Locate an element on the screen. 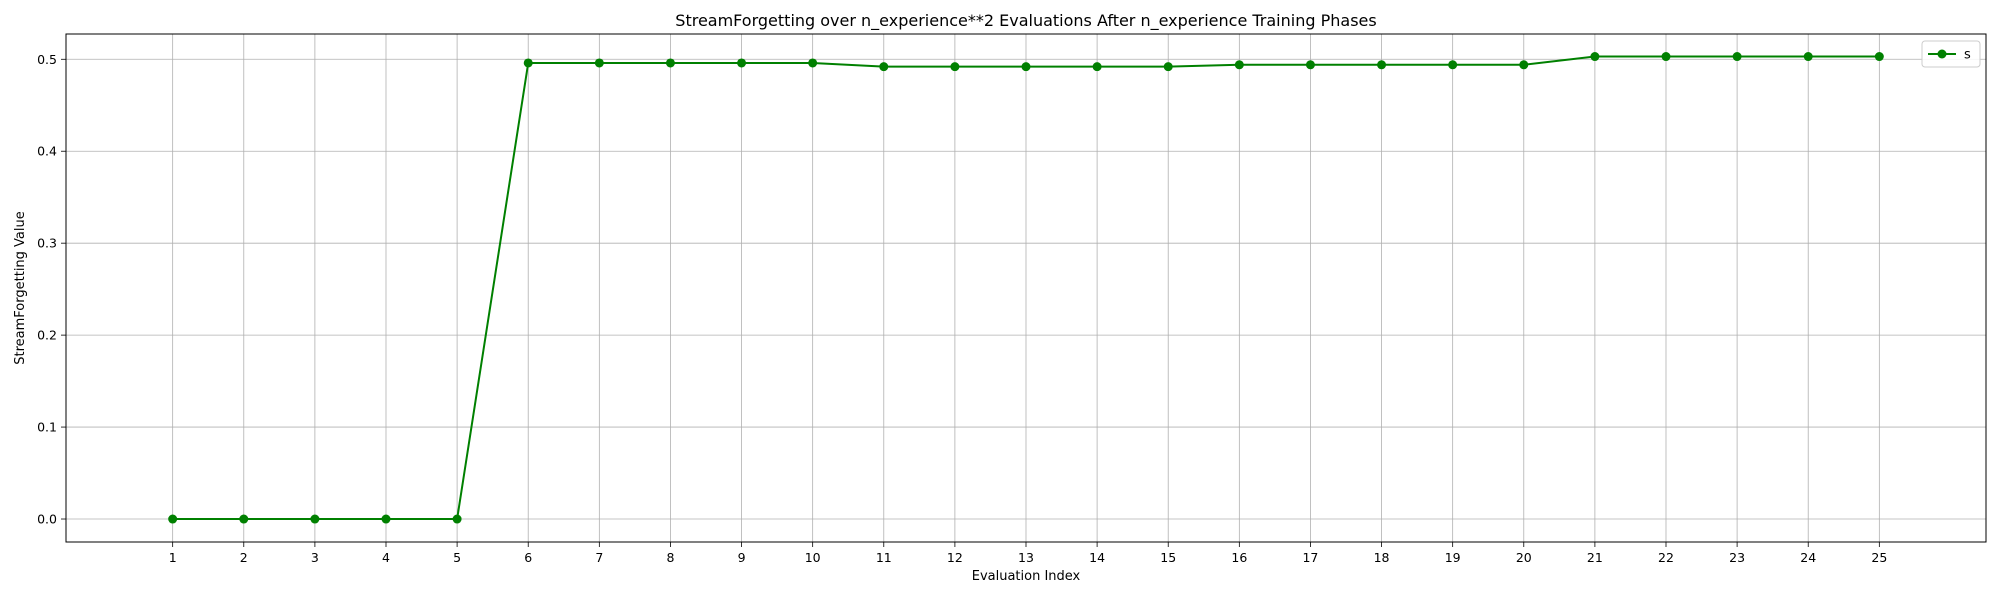 The height and width of the screenshot is (600, 2000). x-tick-label: 13 is located at coordinates (1026, 557).